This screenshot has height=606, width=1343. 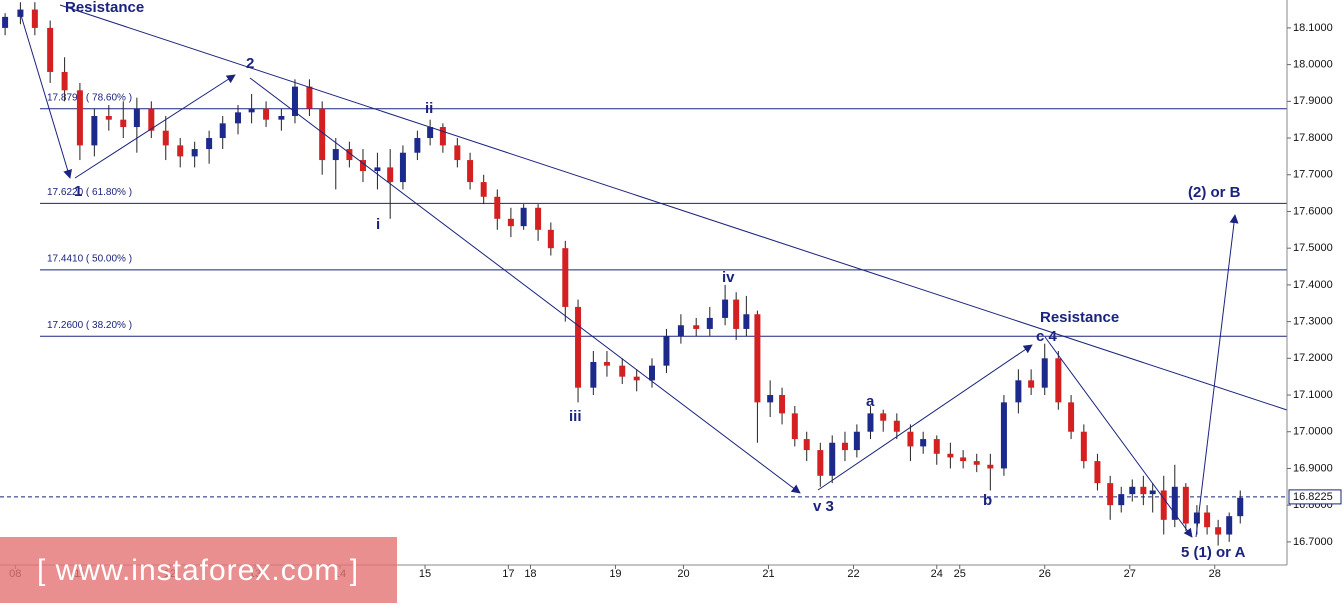 What do you see at coordinates (768, 574) in the screenshot?
I see `x-tick-label: 21` at bounding box center [768, 574].